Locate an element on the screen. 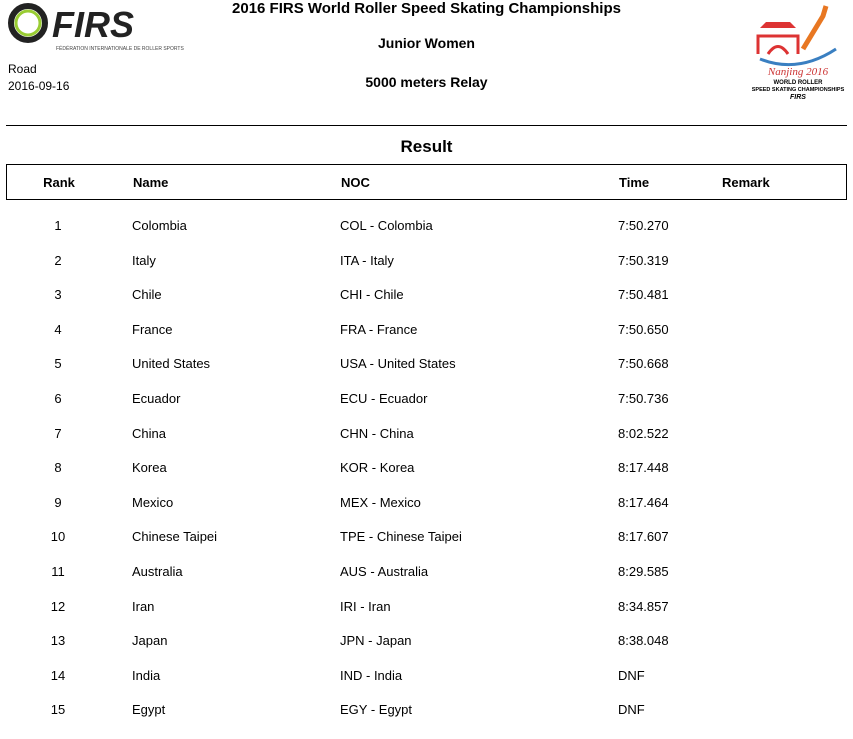  cell-noc: CHN - China is located at coordinates (377, 433).